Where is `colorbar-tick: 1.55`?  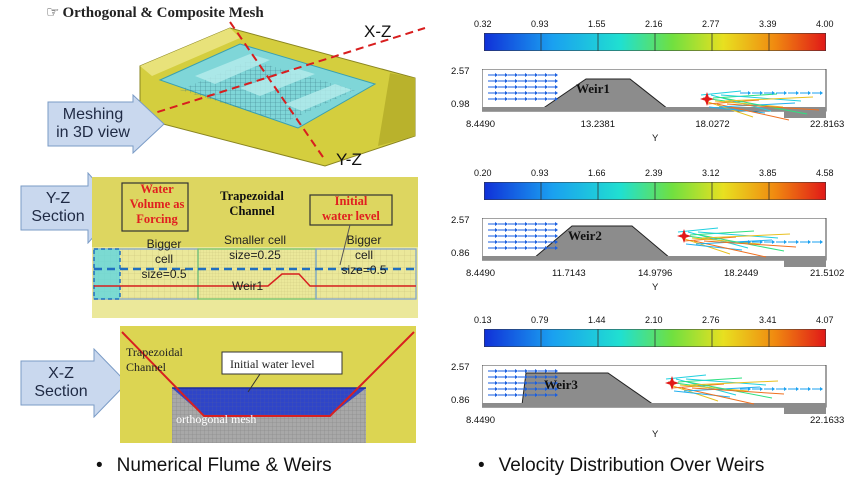
colorbar-tick: 1.55 is located at coordinates (597, 24).